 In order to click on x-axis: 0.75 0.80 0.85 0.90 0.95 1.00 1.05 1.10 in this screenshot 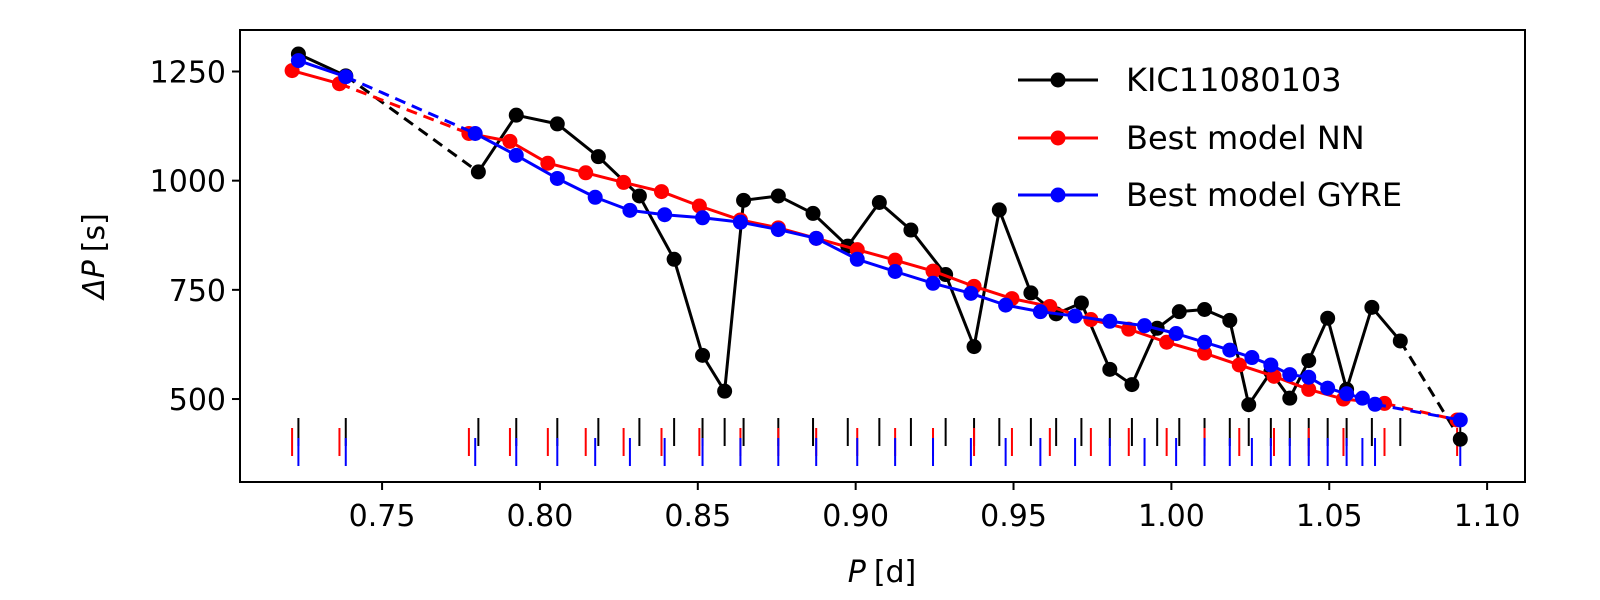, I will do `click(935, 508)`.